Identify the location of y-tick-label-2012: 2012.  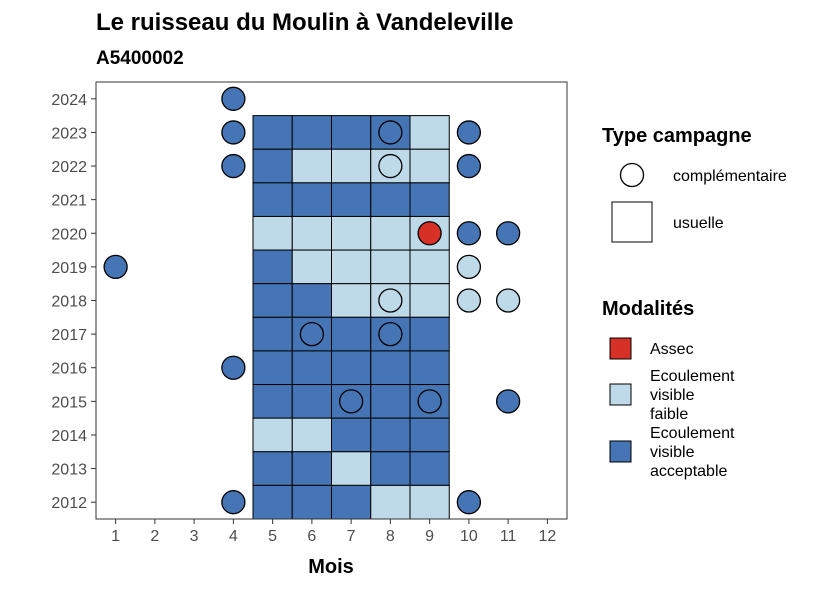
(69, 503).